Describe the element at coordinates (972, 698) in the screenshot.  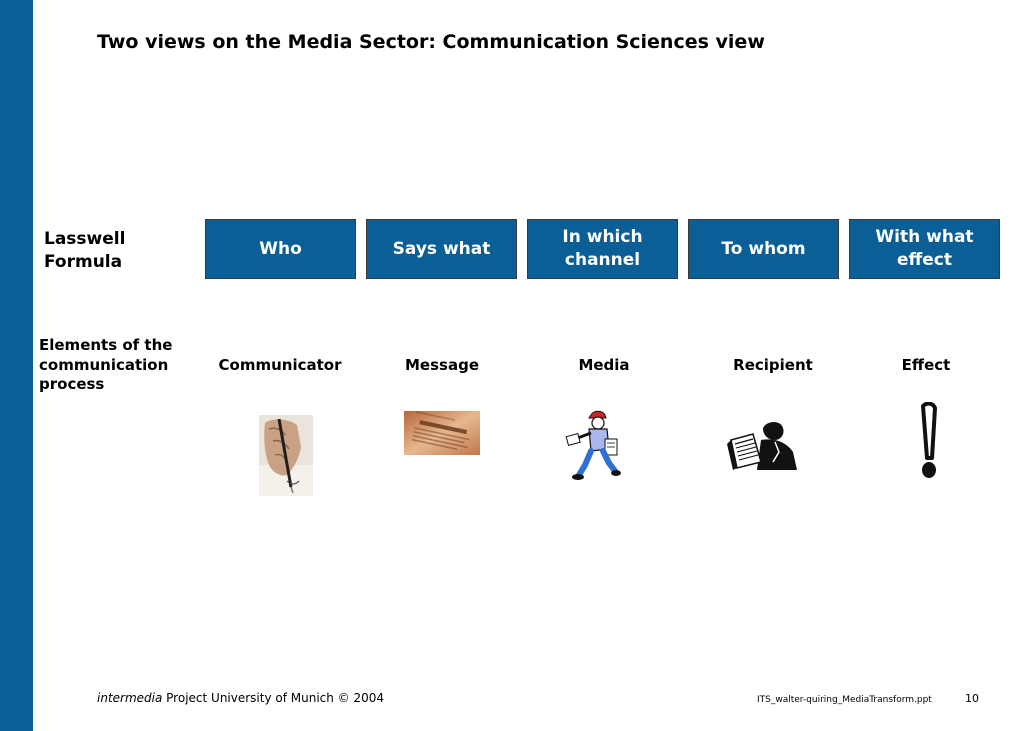
I see `page-number: 10` at that location.